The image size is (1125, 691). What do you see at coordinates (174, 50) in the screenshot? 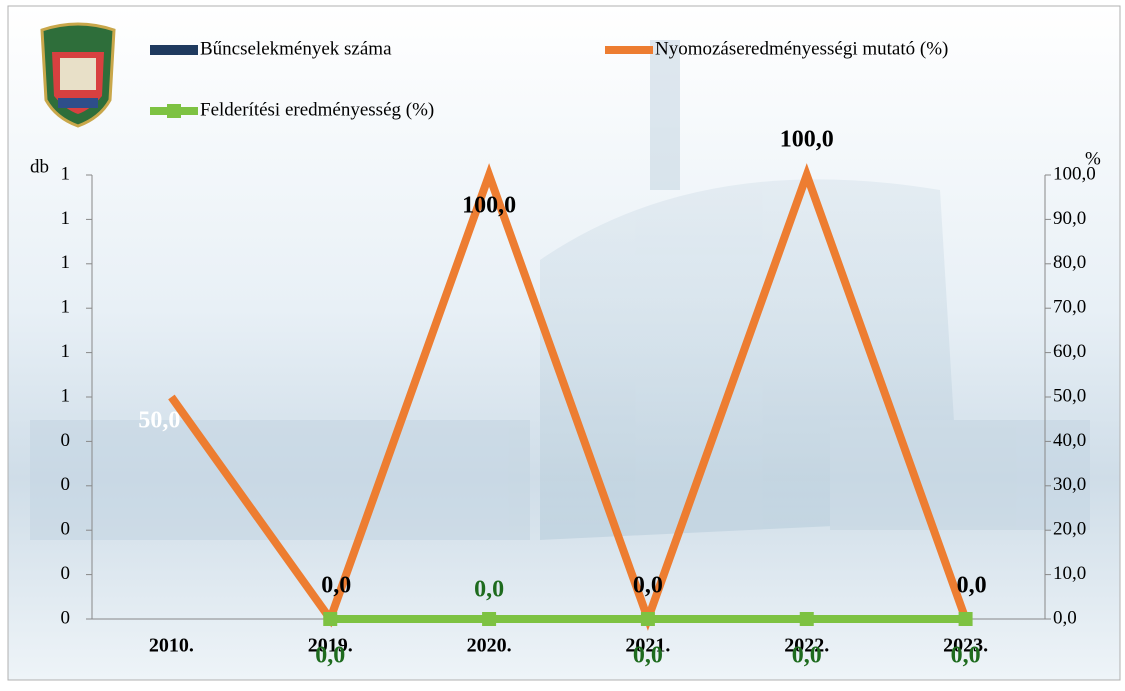
I see `legend-swatch` at bounding box center [174, 50].